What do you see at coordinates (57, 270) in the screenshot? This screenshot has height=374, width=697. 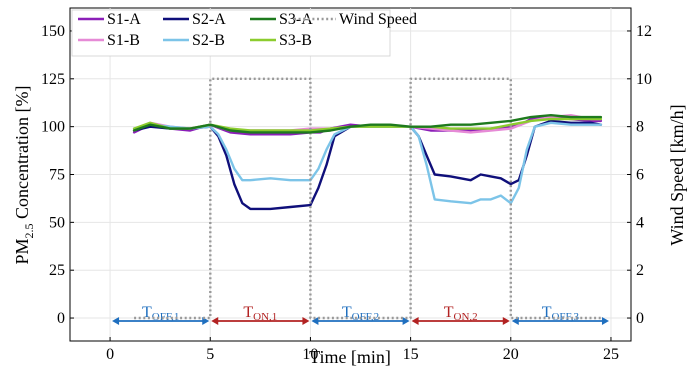 I see `y-tick-label: 25` at bounding box center [57, 270].